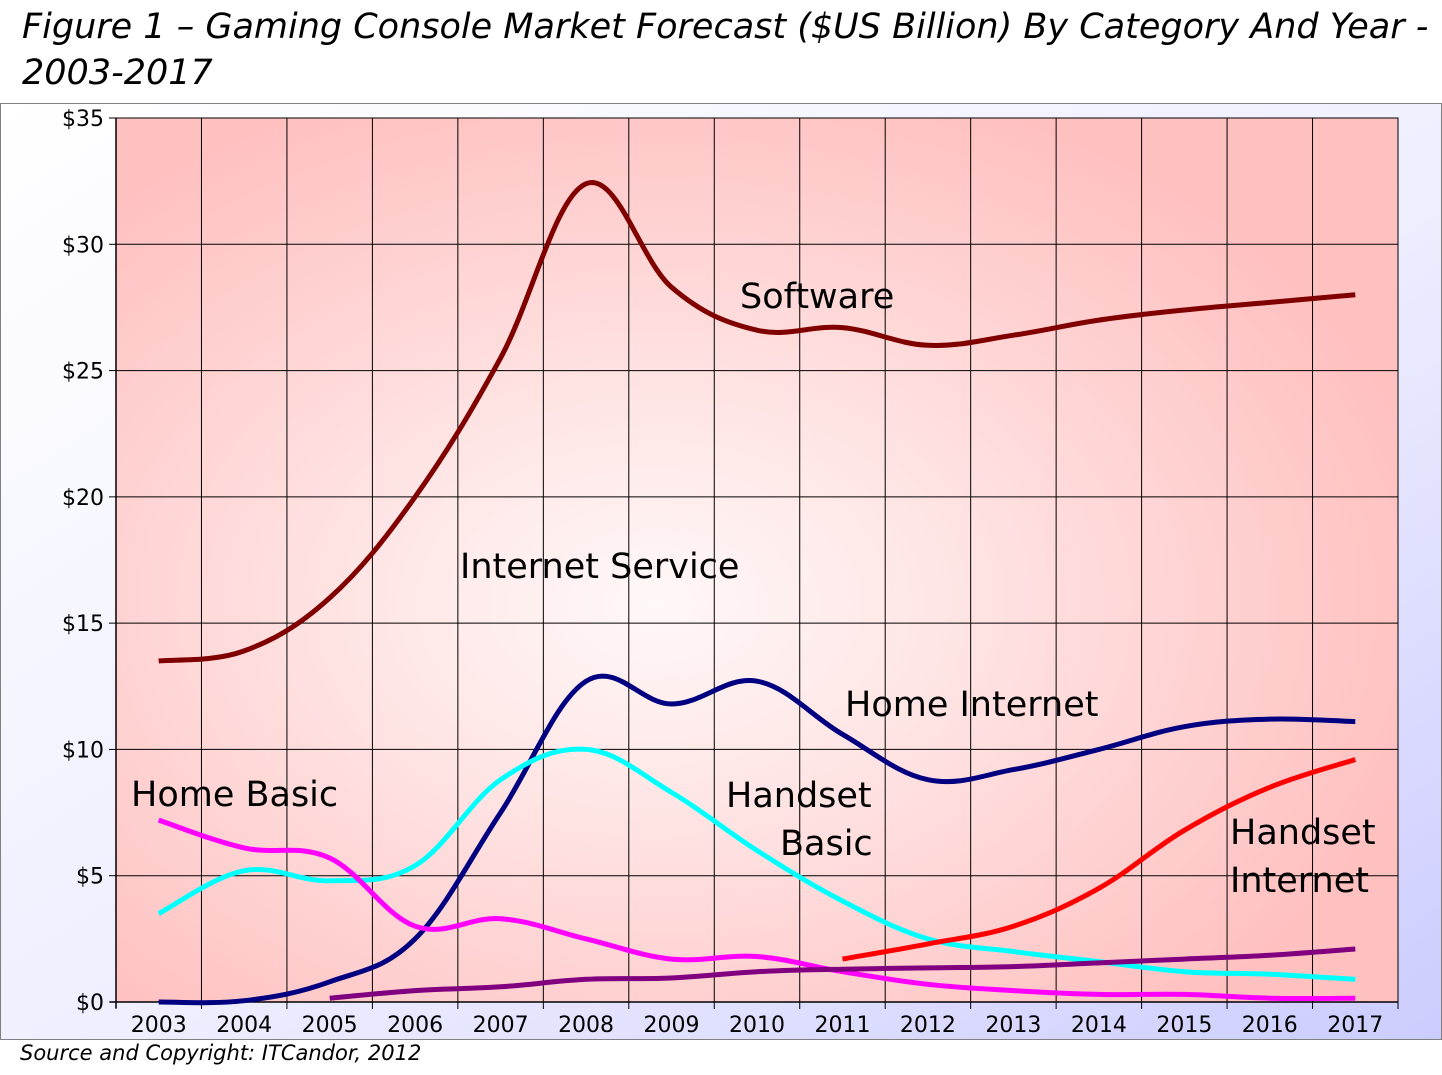  Describe the element at coordinates (928, 1025) in the screenshot. I see `x-tick-label: 2012` at that location.